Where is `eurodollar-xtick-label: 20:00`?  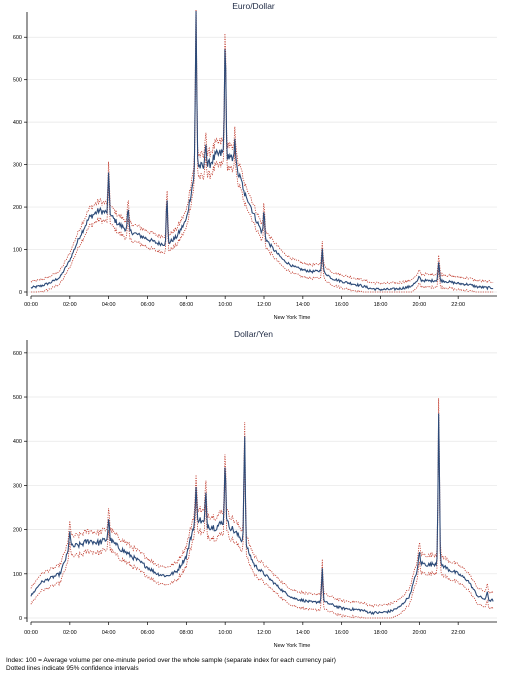
eurodollar-xtick-label: 20:00 is located at coordinates (419, 305).